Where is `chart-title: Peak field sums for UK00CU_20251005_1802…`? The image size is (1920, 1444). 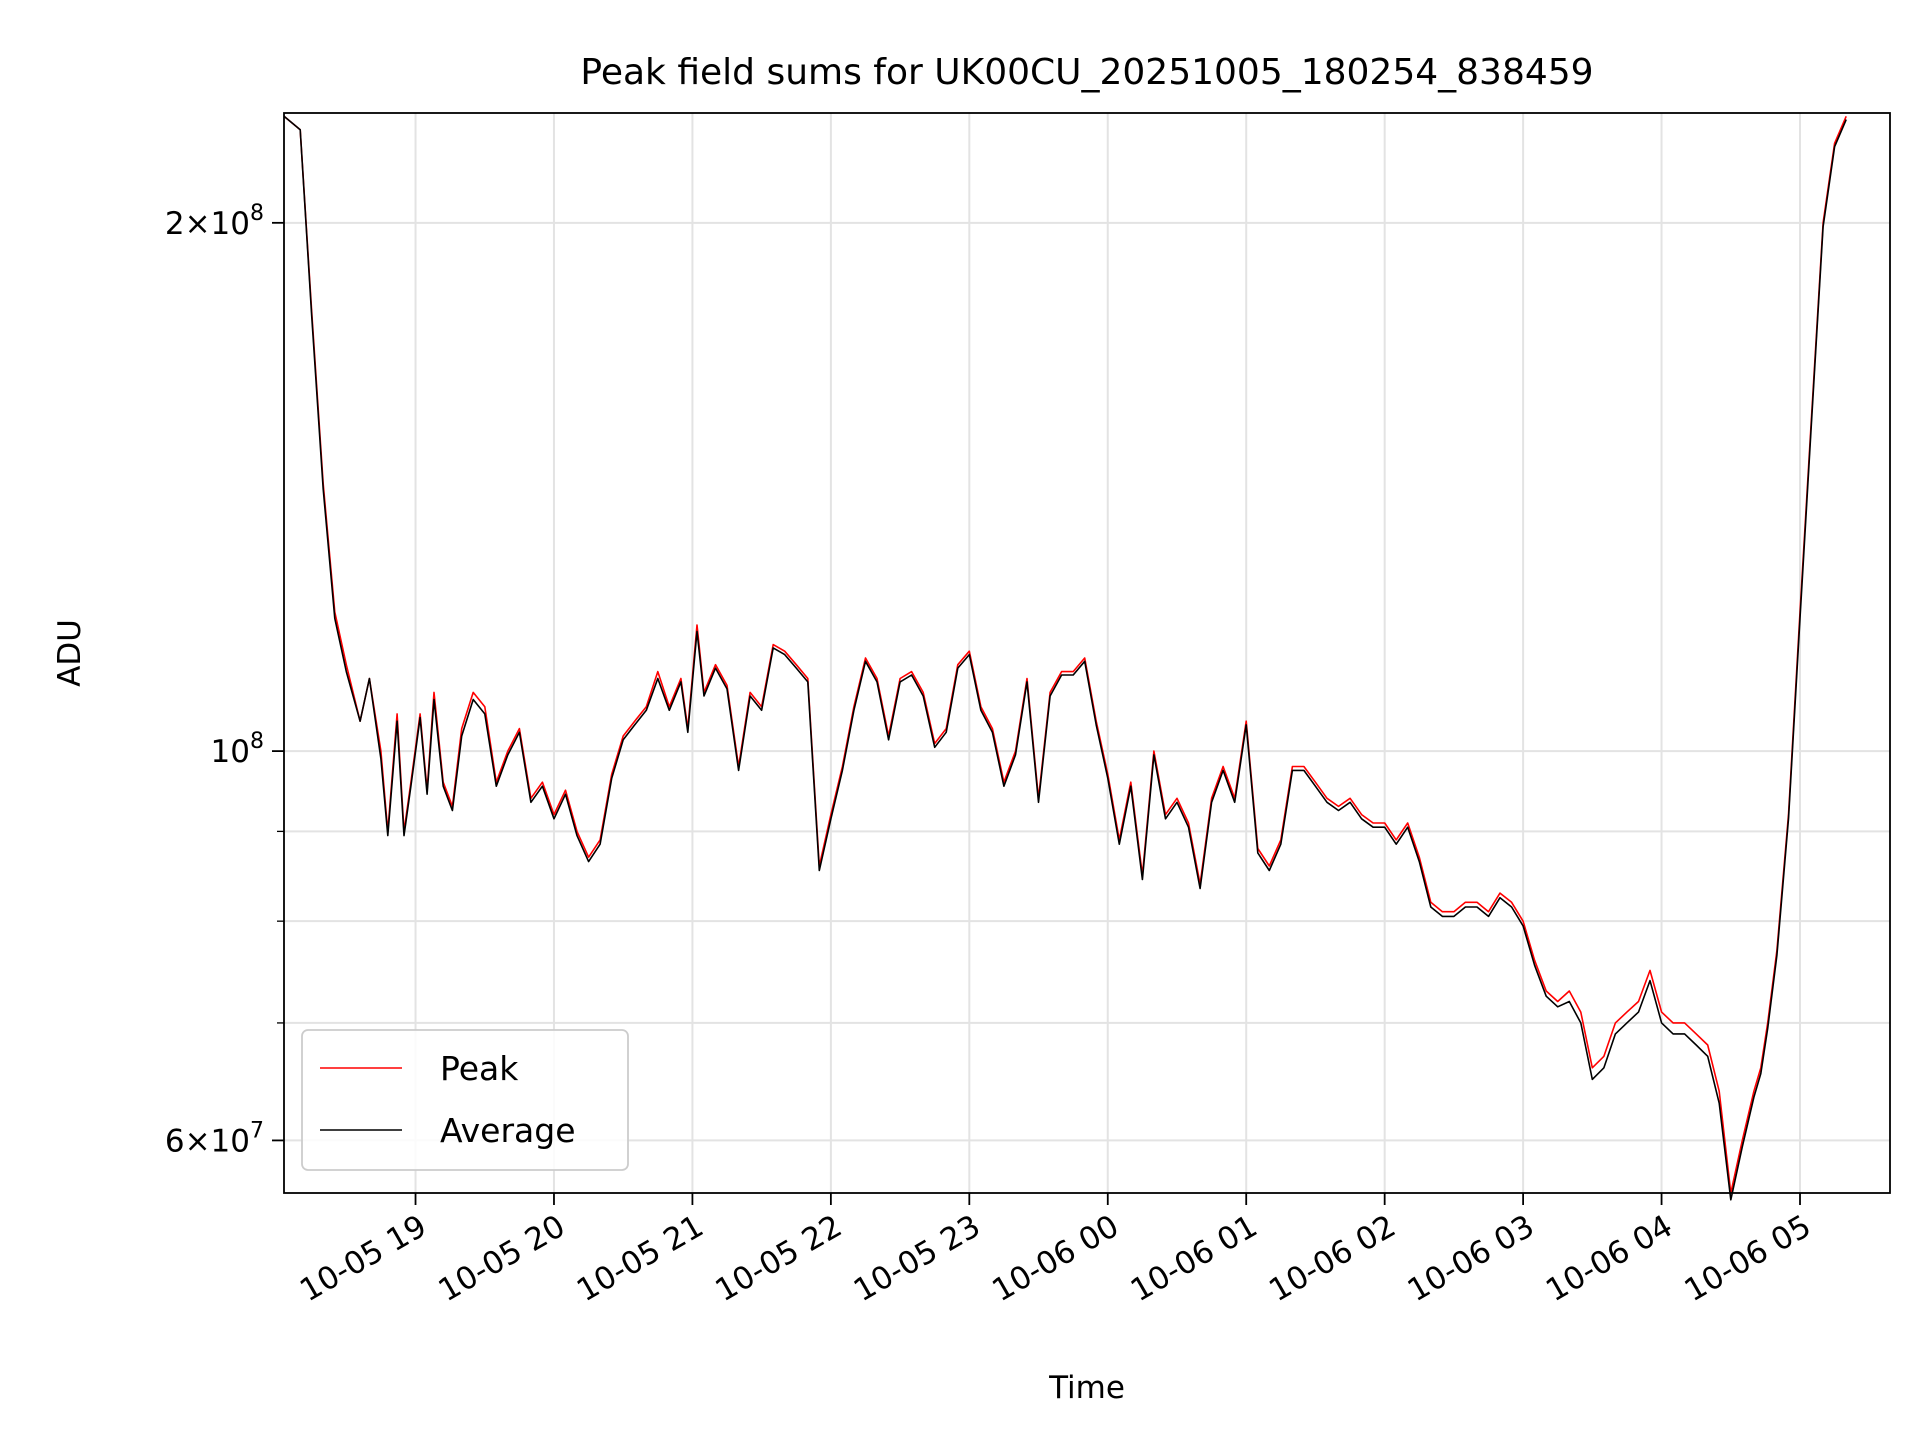
chart-title: Peak field sums for UK00CU_20251005_1802… is located at coordinates (1086, 72).